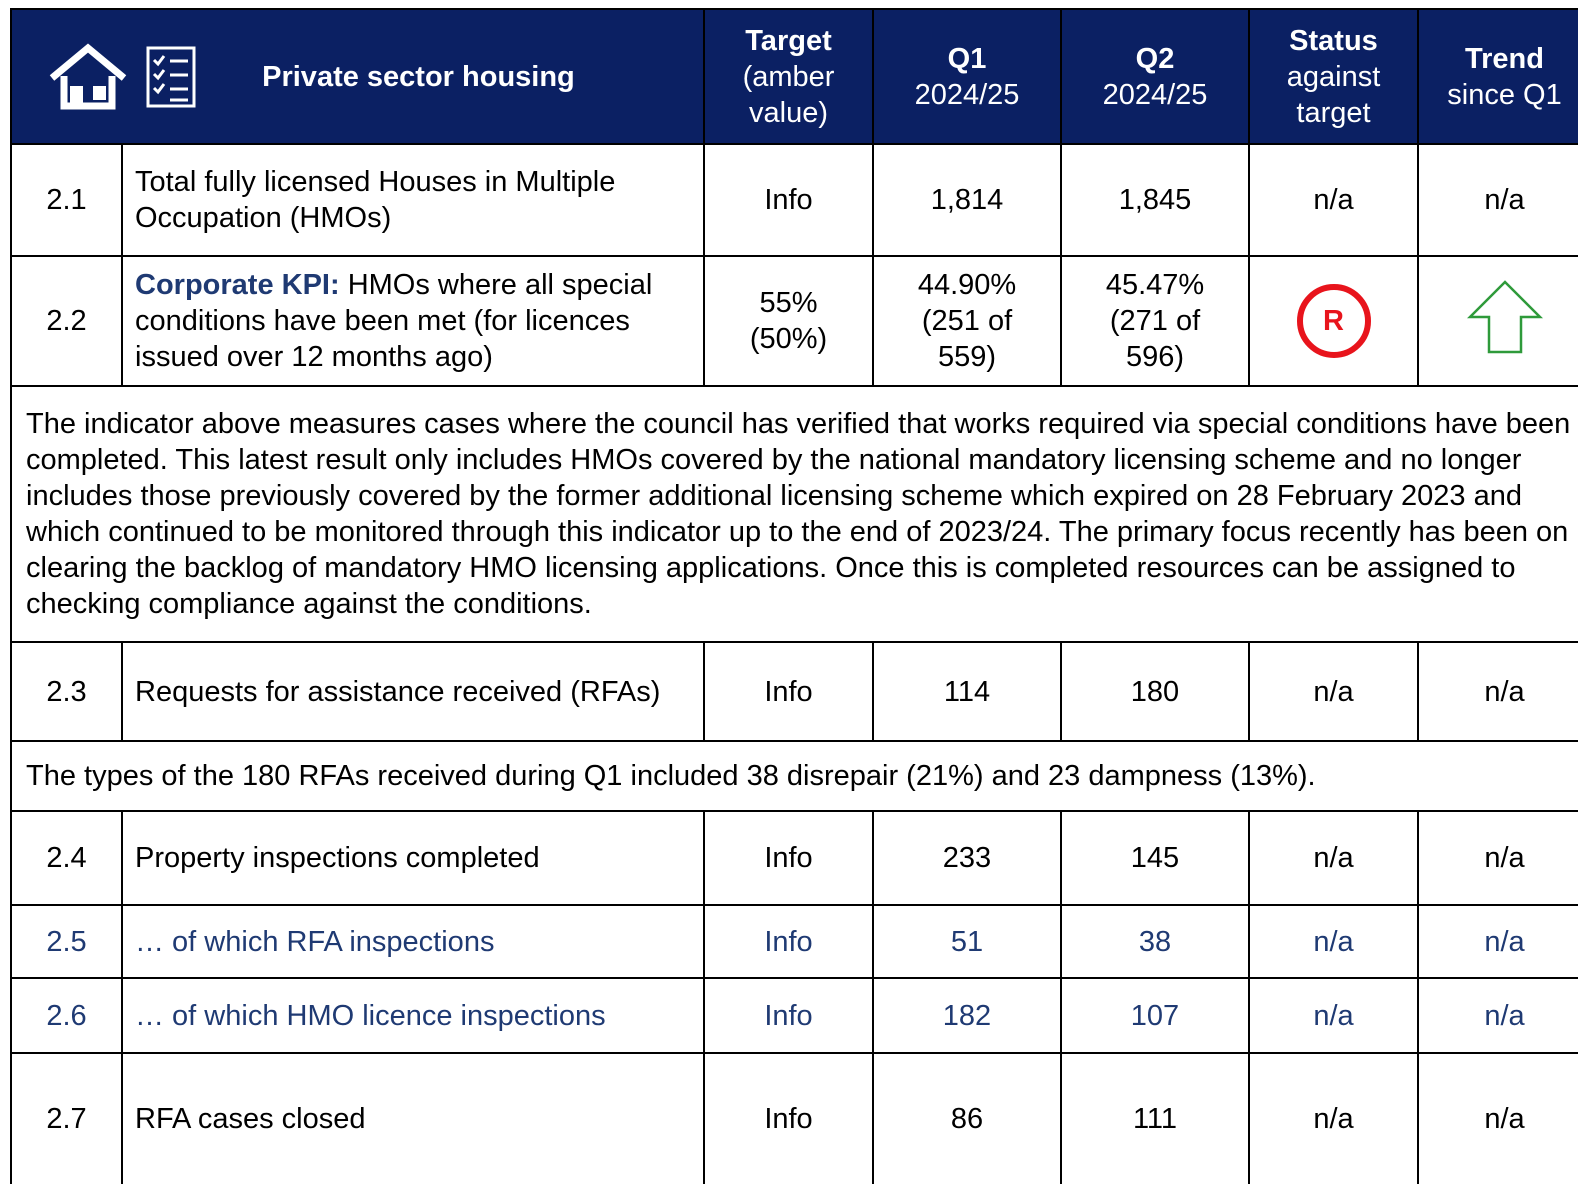  Describe the element at coordinates (967, 357) in the screenshot. I see `q1-line: 559)` at that location.